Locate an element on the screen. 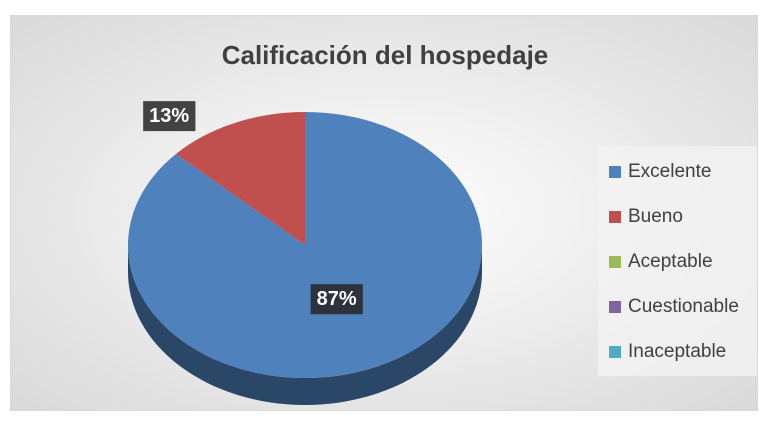 This screenshot has width=769, height=437. legend-label: Cuestionable is located at coordinates (683, 306).